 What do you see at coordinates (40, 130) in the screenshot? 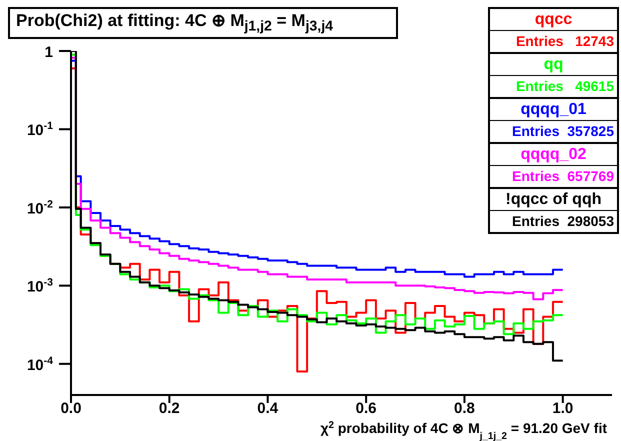
I see `y-tick-label: 10$^{-1}$` at bounding box center [40, 130].